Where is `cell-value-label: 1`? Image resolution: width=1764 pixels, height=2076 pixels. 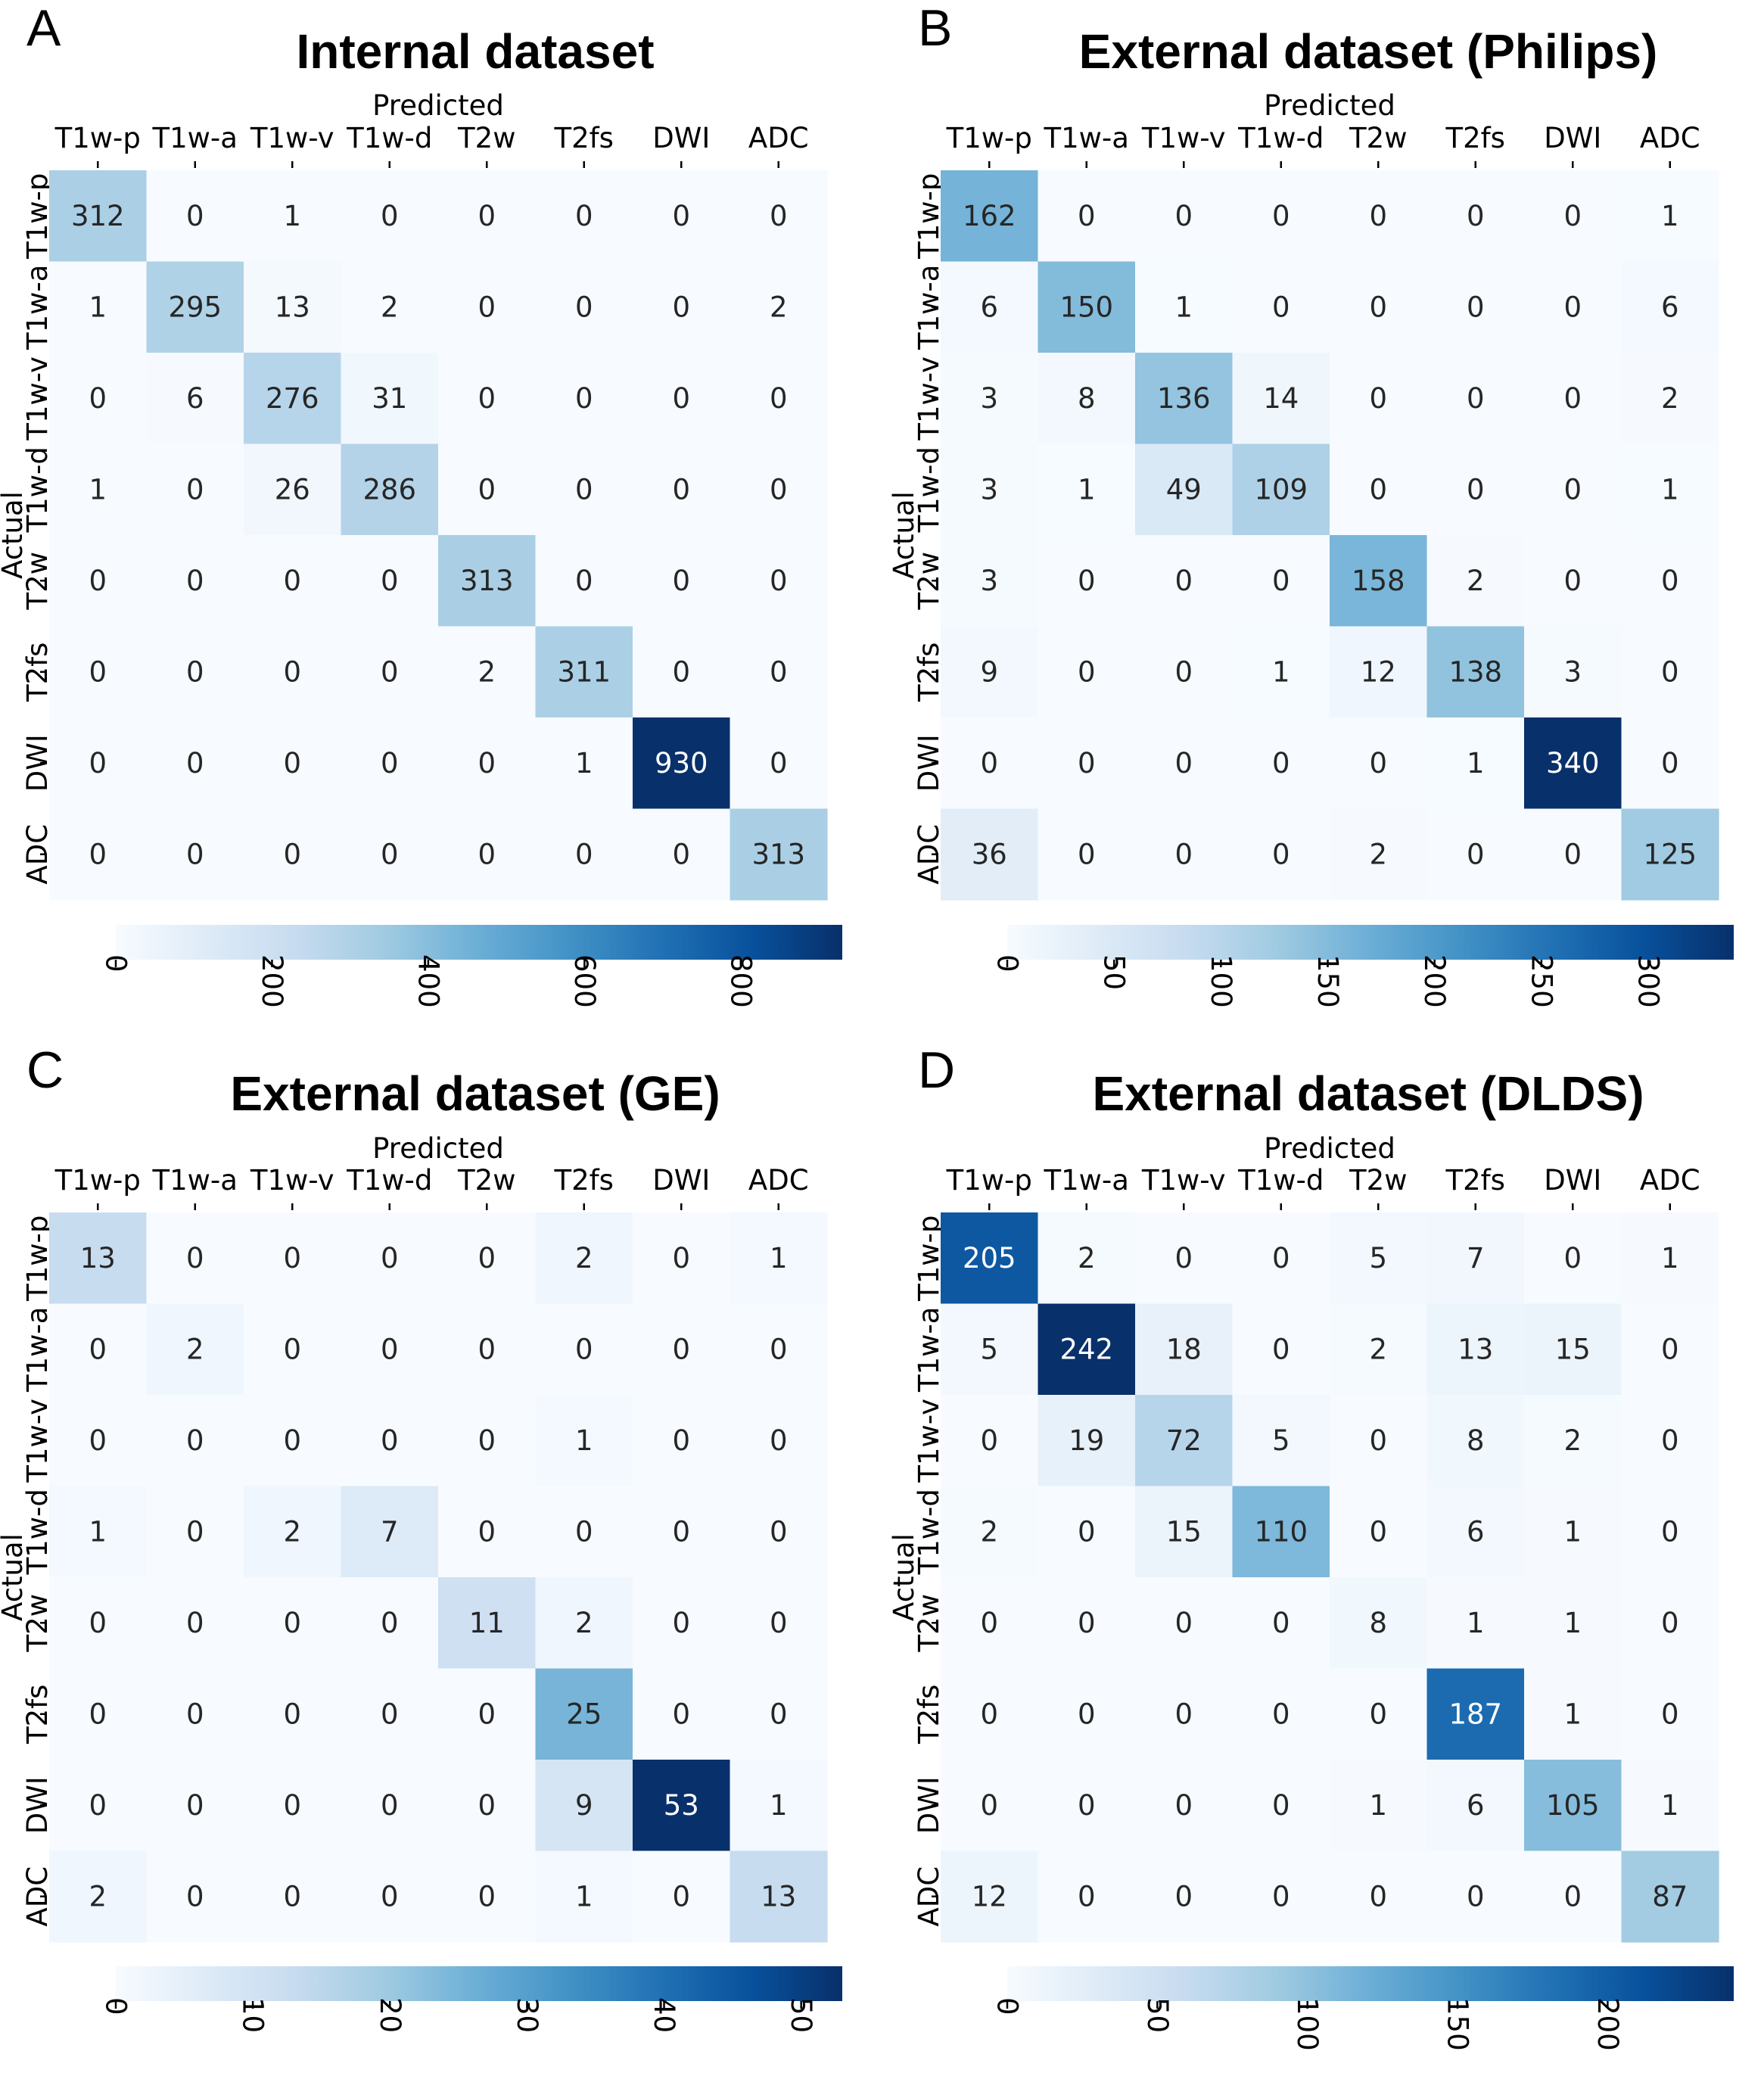 cell-value-label: 1 is located at coordinates (1378, 1805).